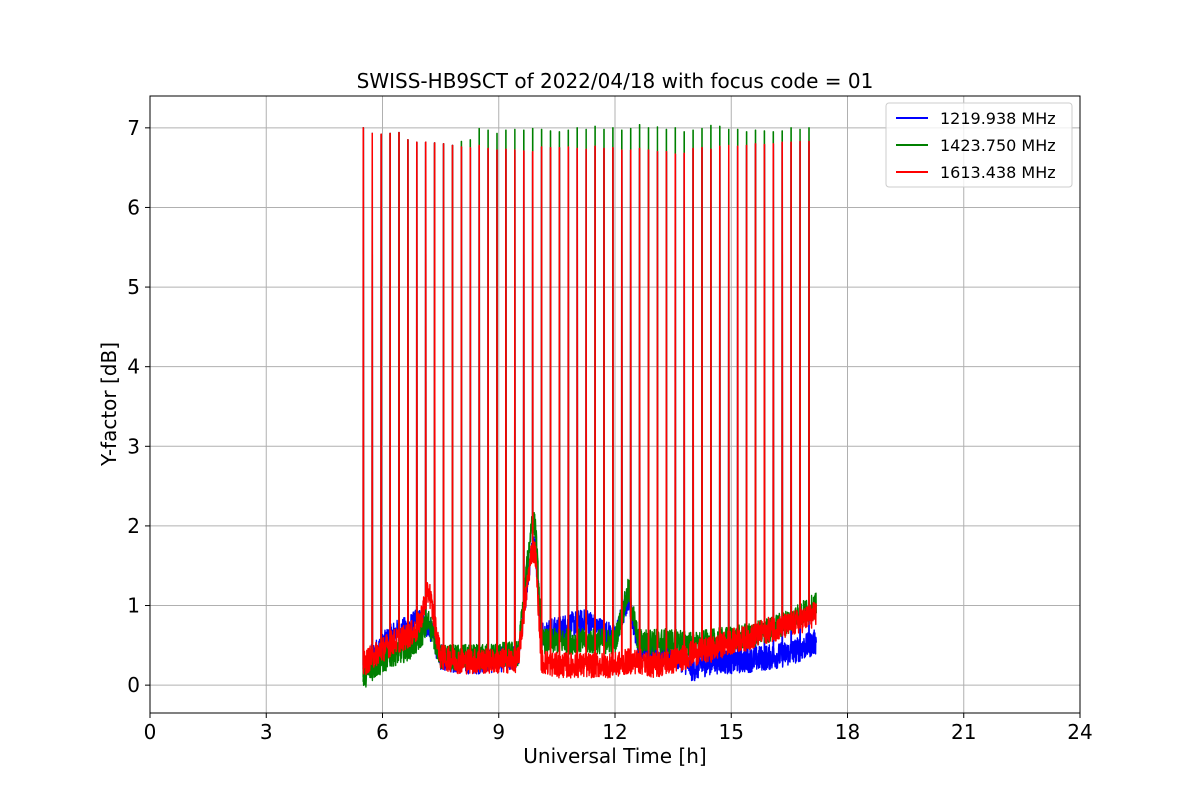 The image size is (1200, 804). I want to click on x-tick-label: 24, so click(1079, 732).